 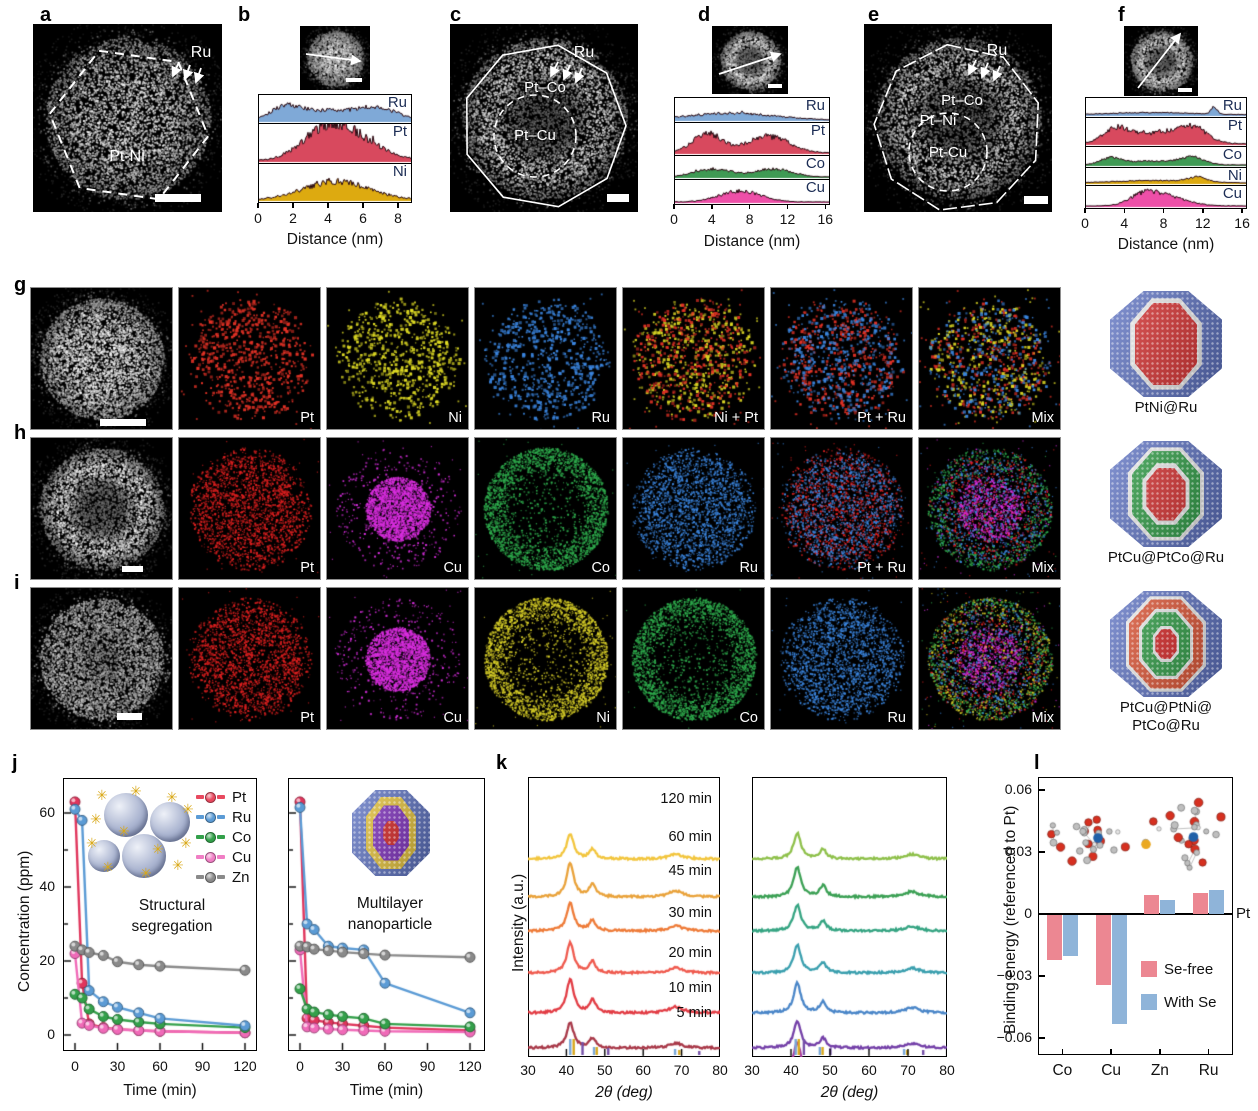 I want to click on l-molecule-with-se, so click(x=1185, y=833).